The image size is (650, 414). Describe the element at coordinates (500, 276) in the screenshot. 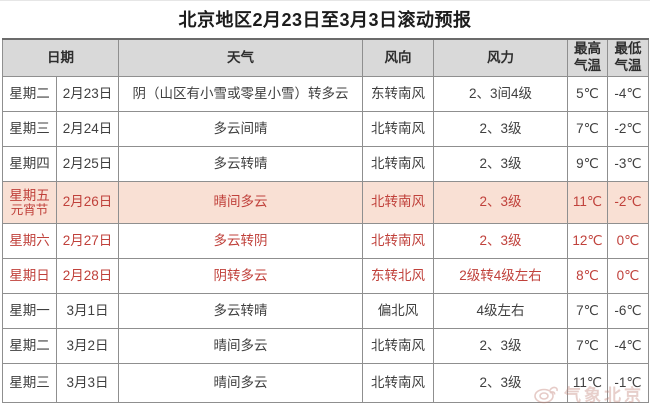

I see `cell-wind-force: 2级转4级左右` at that location.